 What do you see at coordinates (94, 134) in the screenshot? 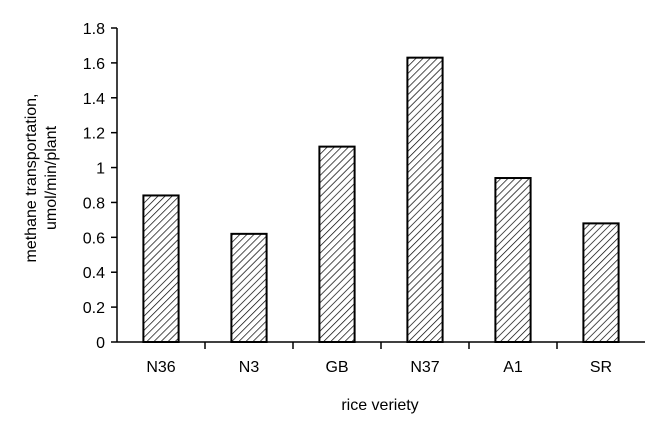
I see `y-tick-label: 1.2` at bounding box center [94, 134].